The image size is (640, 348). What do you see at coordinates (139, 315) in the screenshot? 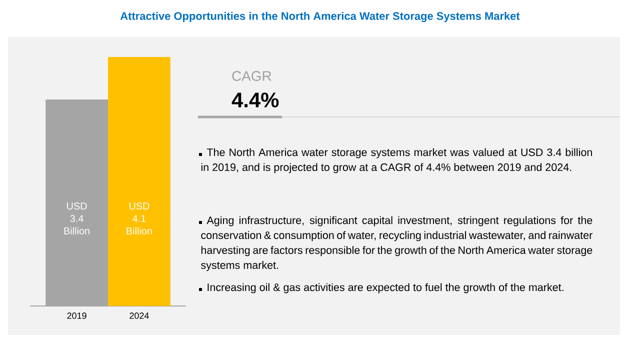
I see `x-tick-label: 2024` at bounding box center [139, 315].